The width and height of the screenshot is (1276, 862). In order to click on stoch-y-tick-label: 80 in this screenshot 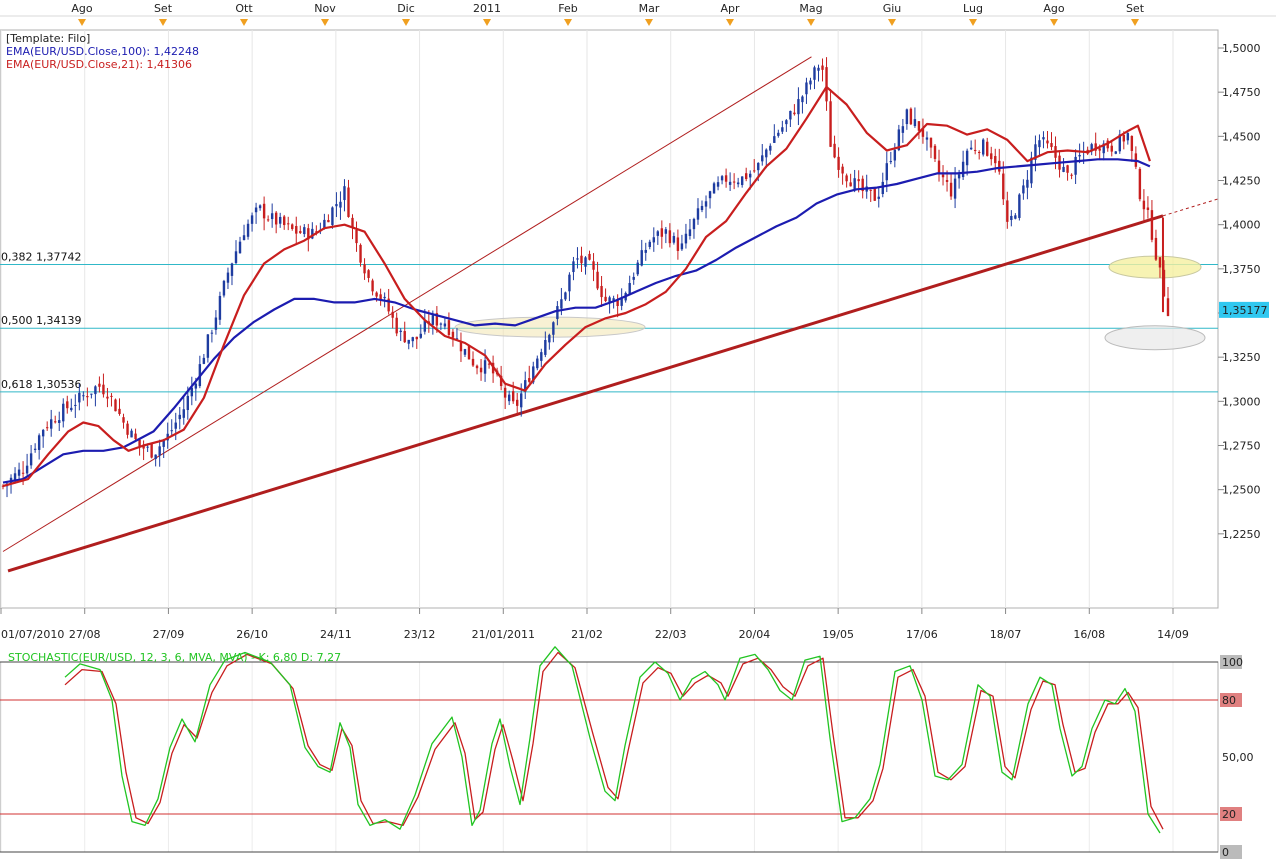, I will do `click(1229, 700)`.